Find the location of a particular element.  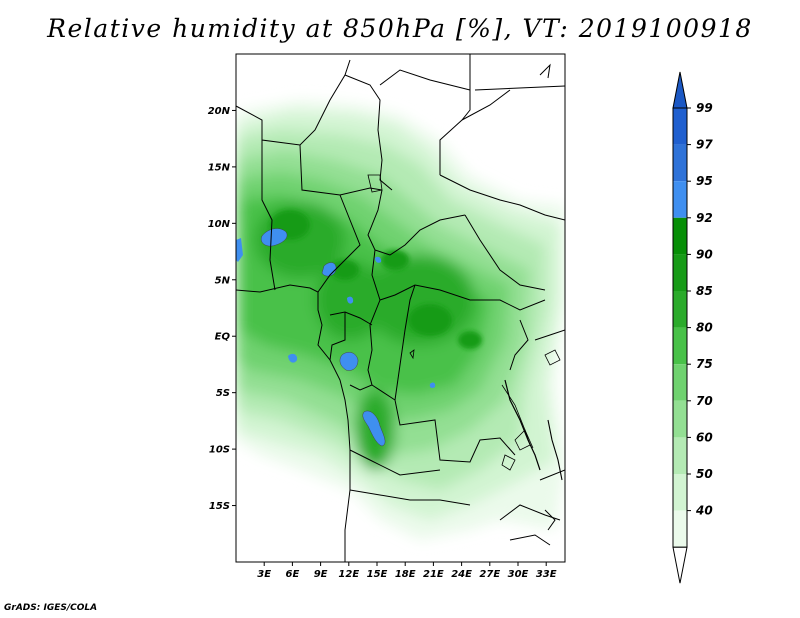

colorbar-top-arrow is located at coordinates (680, 90).